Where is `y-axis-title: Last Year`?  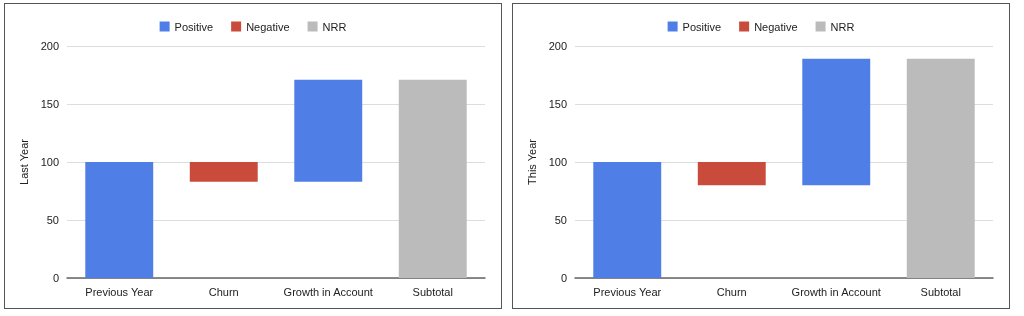 y-axis-title: Last Year is located at coordinates (24, 161).